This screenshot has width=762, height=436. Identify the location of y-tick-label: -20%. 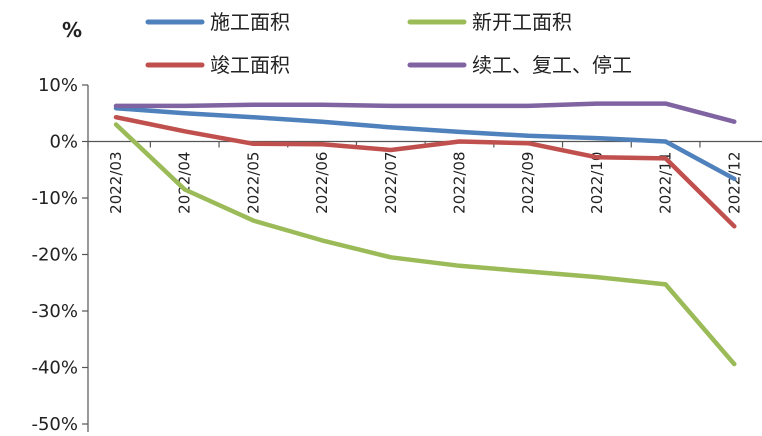
(54, 255).